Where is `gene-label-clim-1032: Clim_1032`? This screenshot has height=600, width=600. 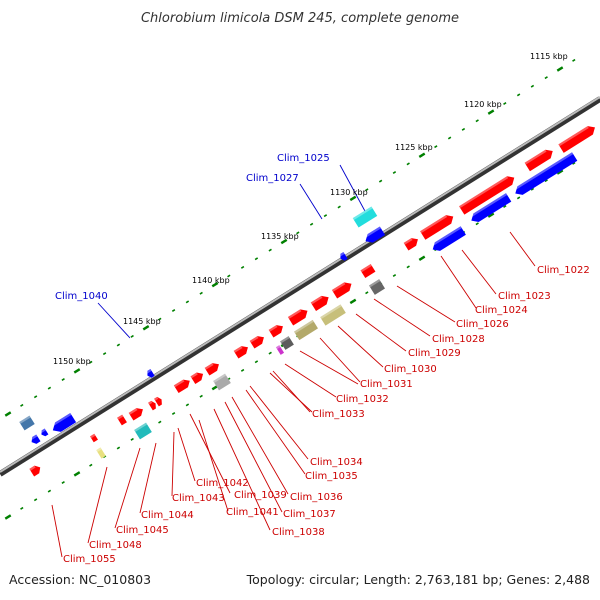 gene-label-clim-1032: Clim_1032 is located at coordinates (362, 399).